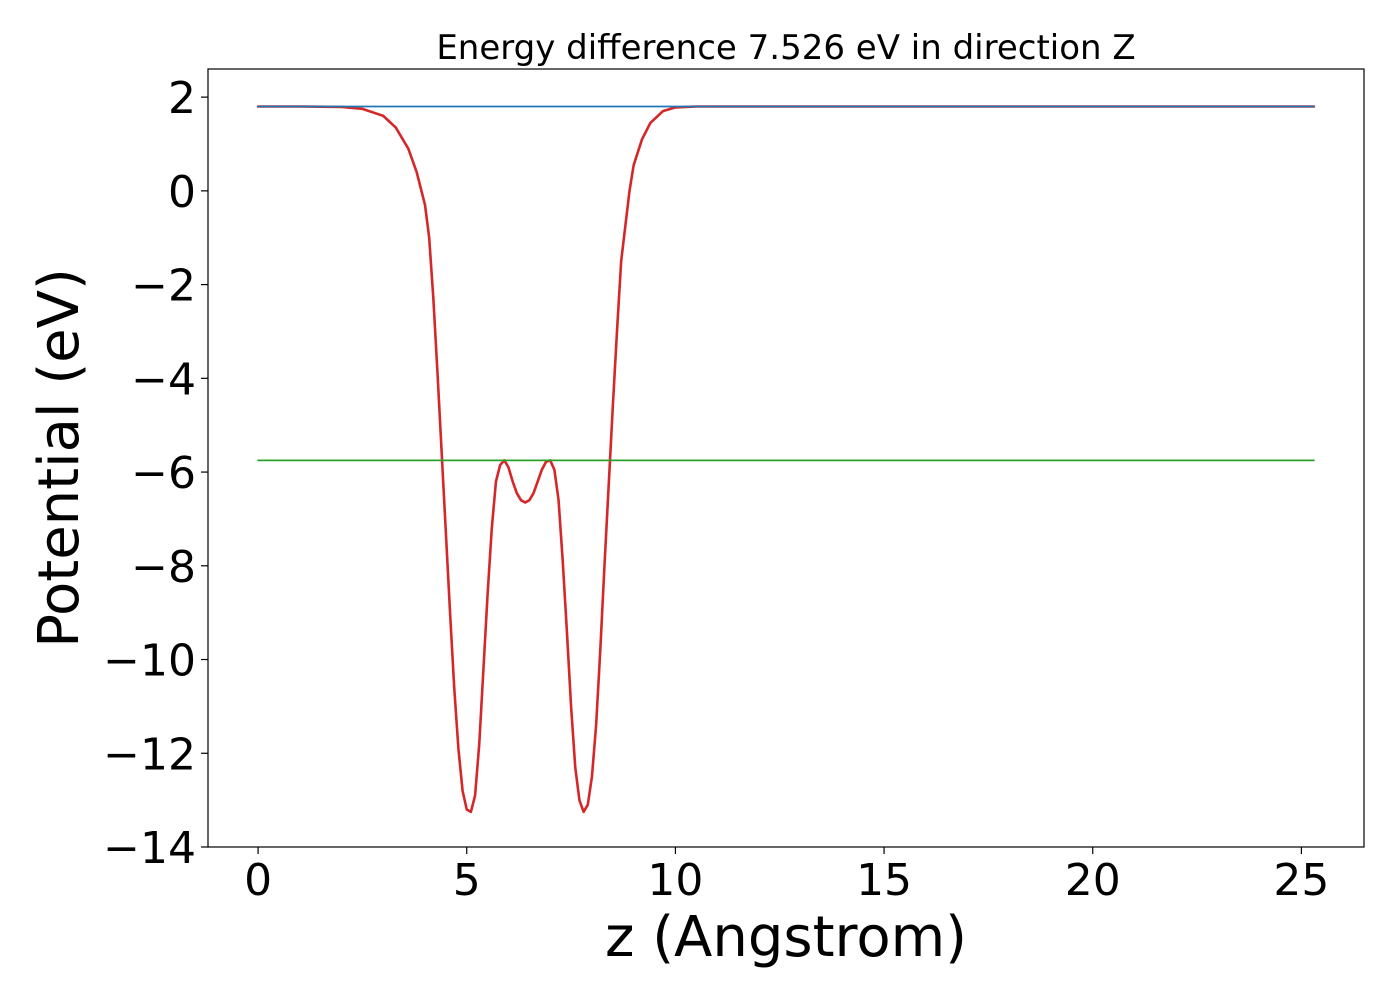 The width and height of the screenshot is (1400, 1000). Describe the element at coordinates (149, 754) in the screenshot. I see `y-tick-label: −12` at that location.